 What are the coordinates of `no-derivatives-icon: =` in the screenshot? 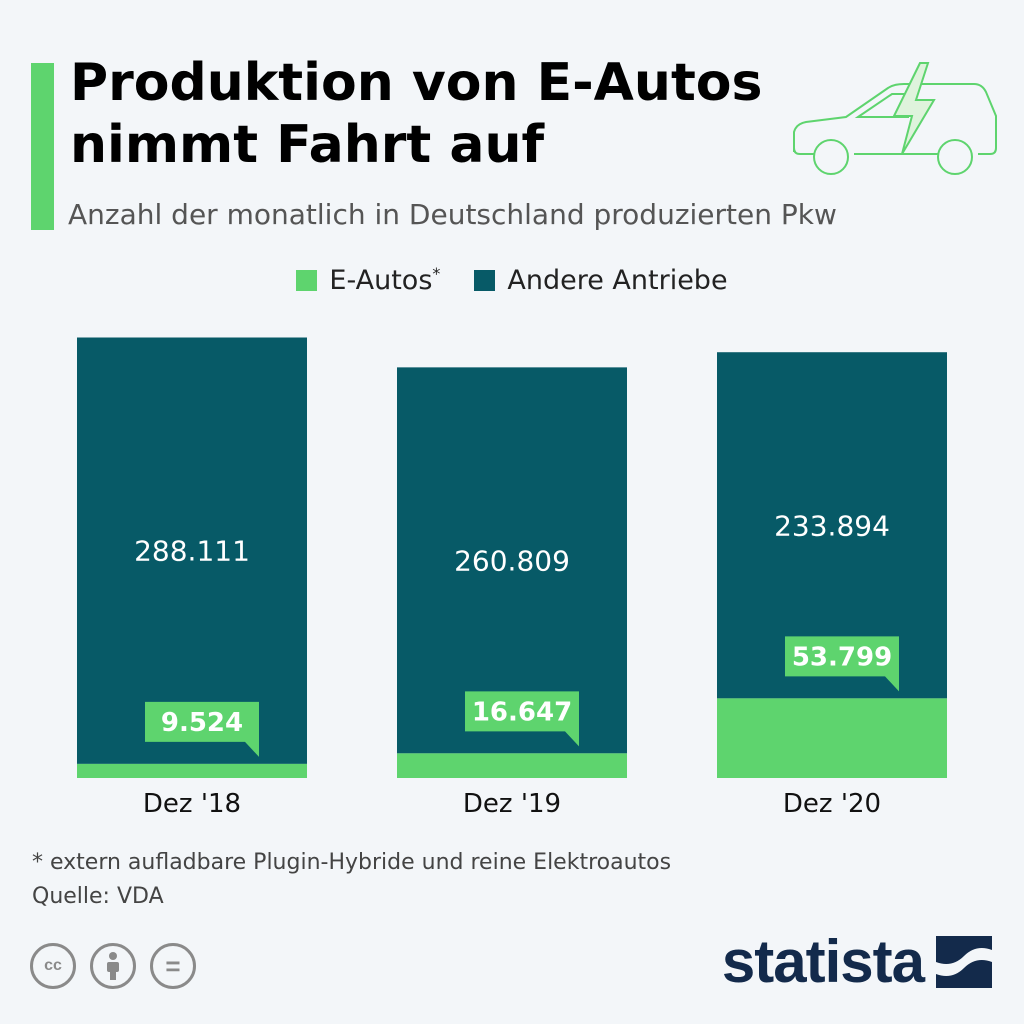 It's located at (173, 966).